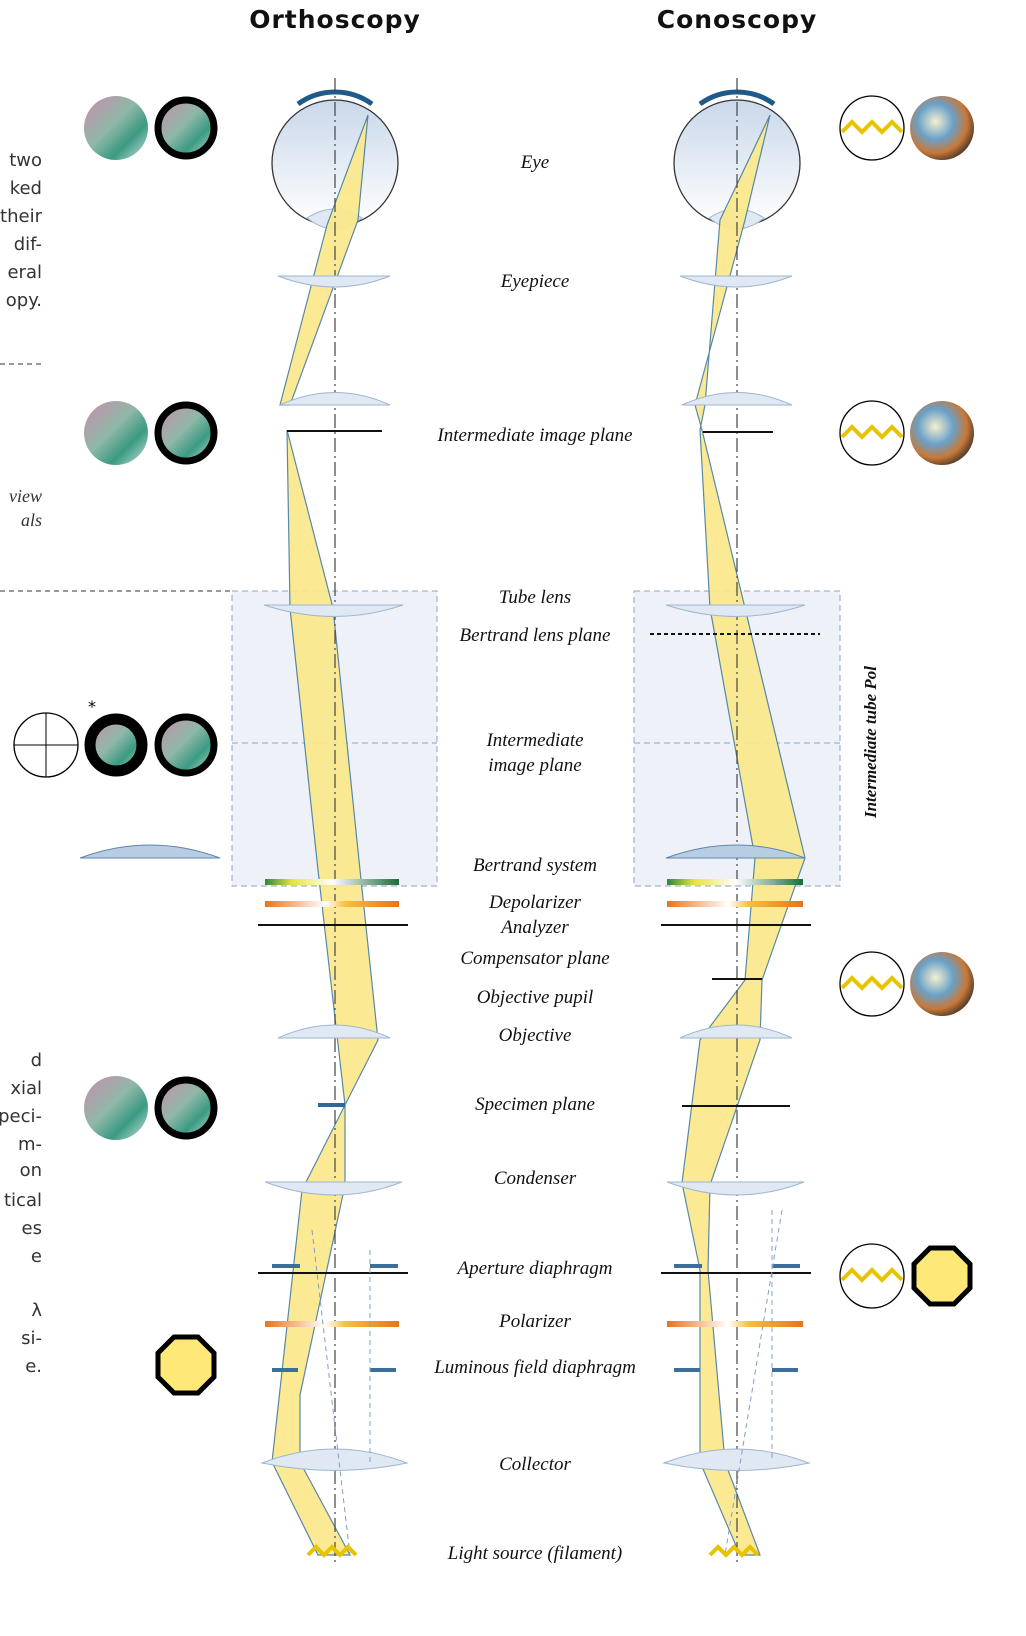 The width and height of the screenshot is (1026, 1636). I want to click on cropped-text: on, so click(31, 1170).